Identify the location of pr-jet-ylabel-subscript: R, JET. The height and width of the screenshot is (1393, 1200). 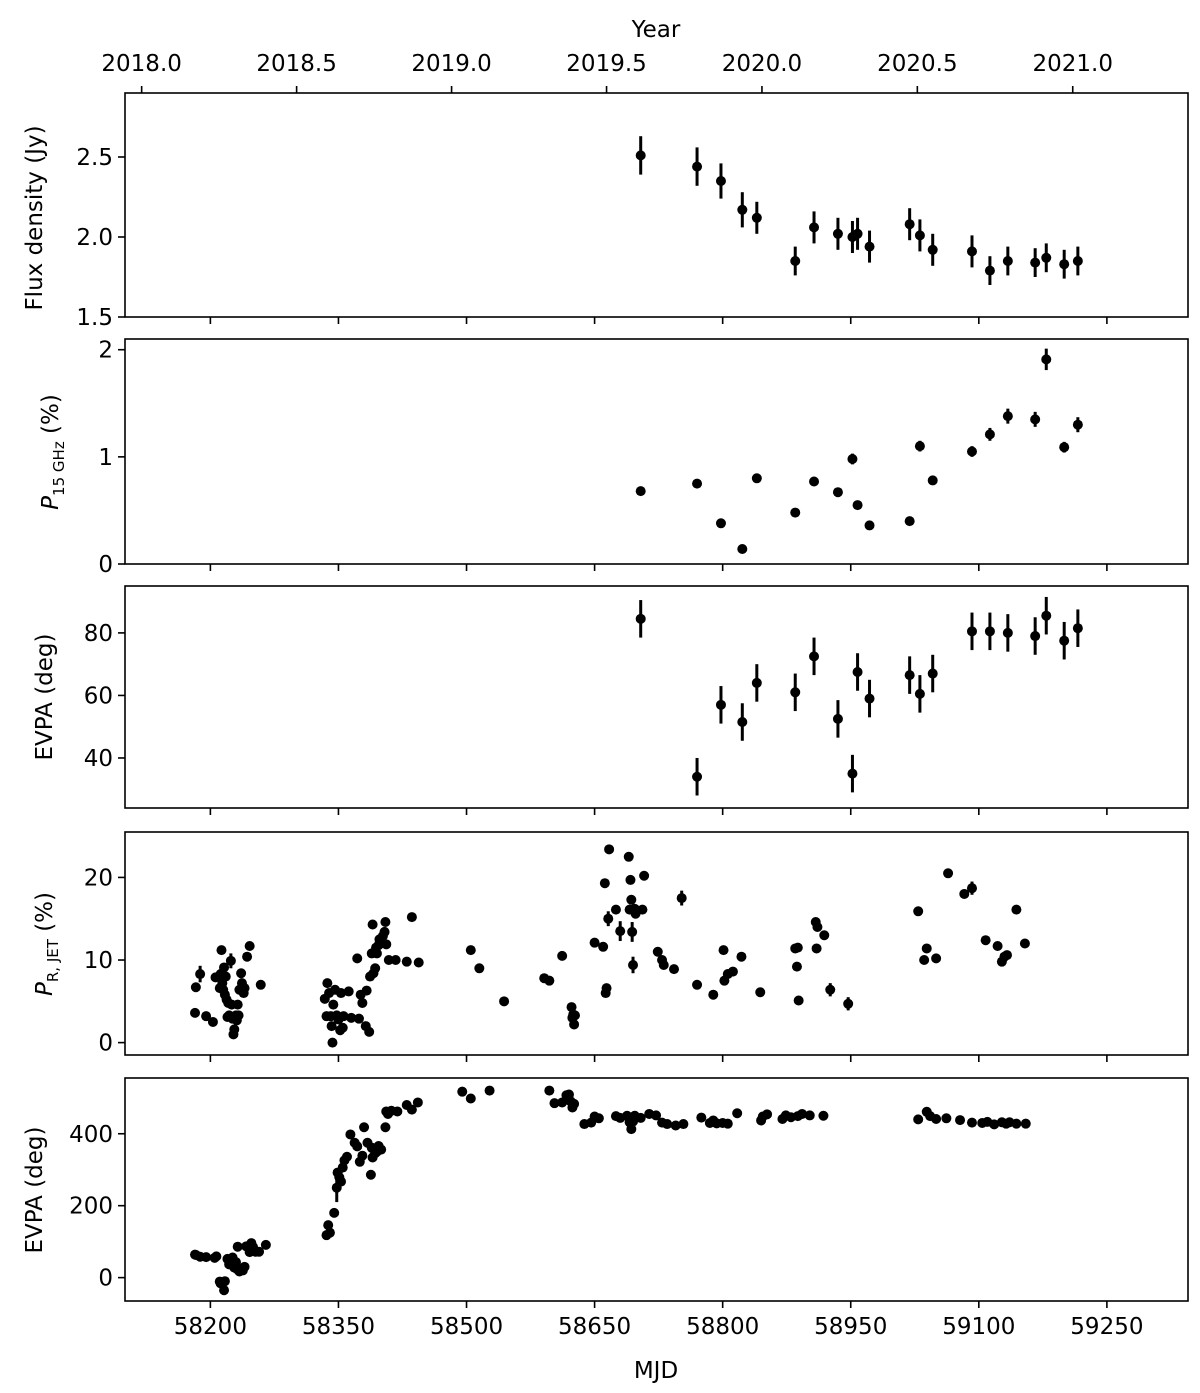
(53, 960).